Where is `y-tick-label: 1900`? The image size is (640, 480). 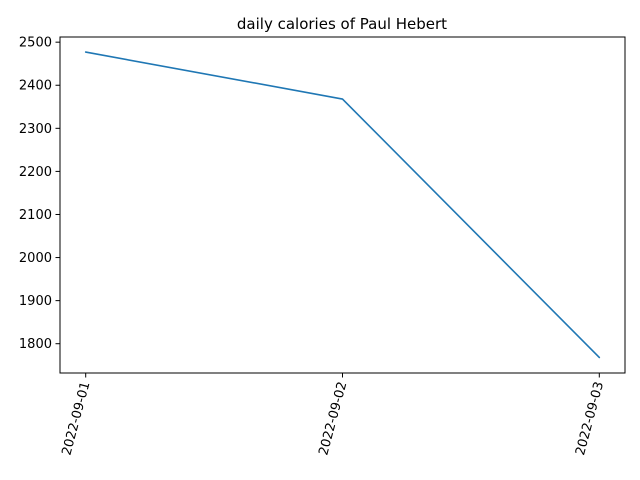
y-tick-label: 1900 is located at coordinates (35, 301).